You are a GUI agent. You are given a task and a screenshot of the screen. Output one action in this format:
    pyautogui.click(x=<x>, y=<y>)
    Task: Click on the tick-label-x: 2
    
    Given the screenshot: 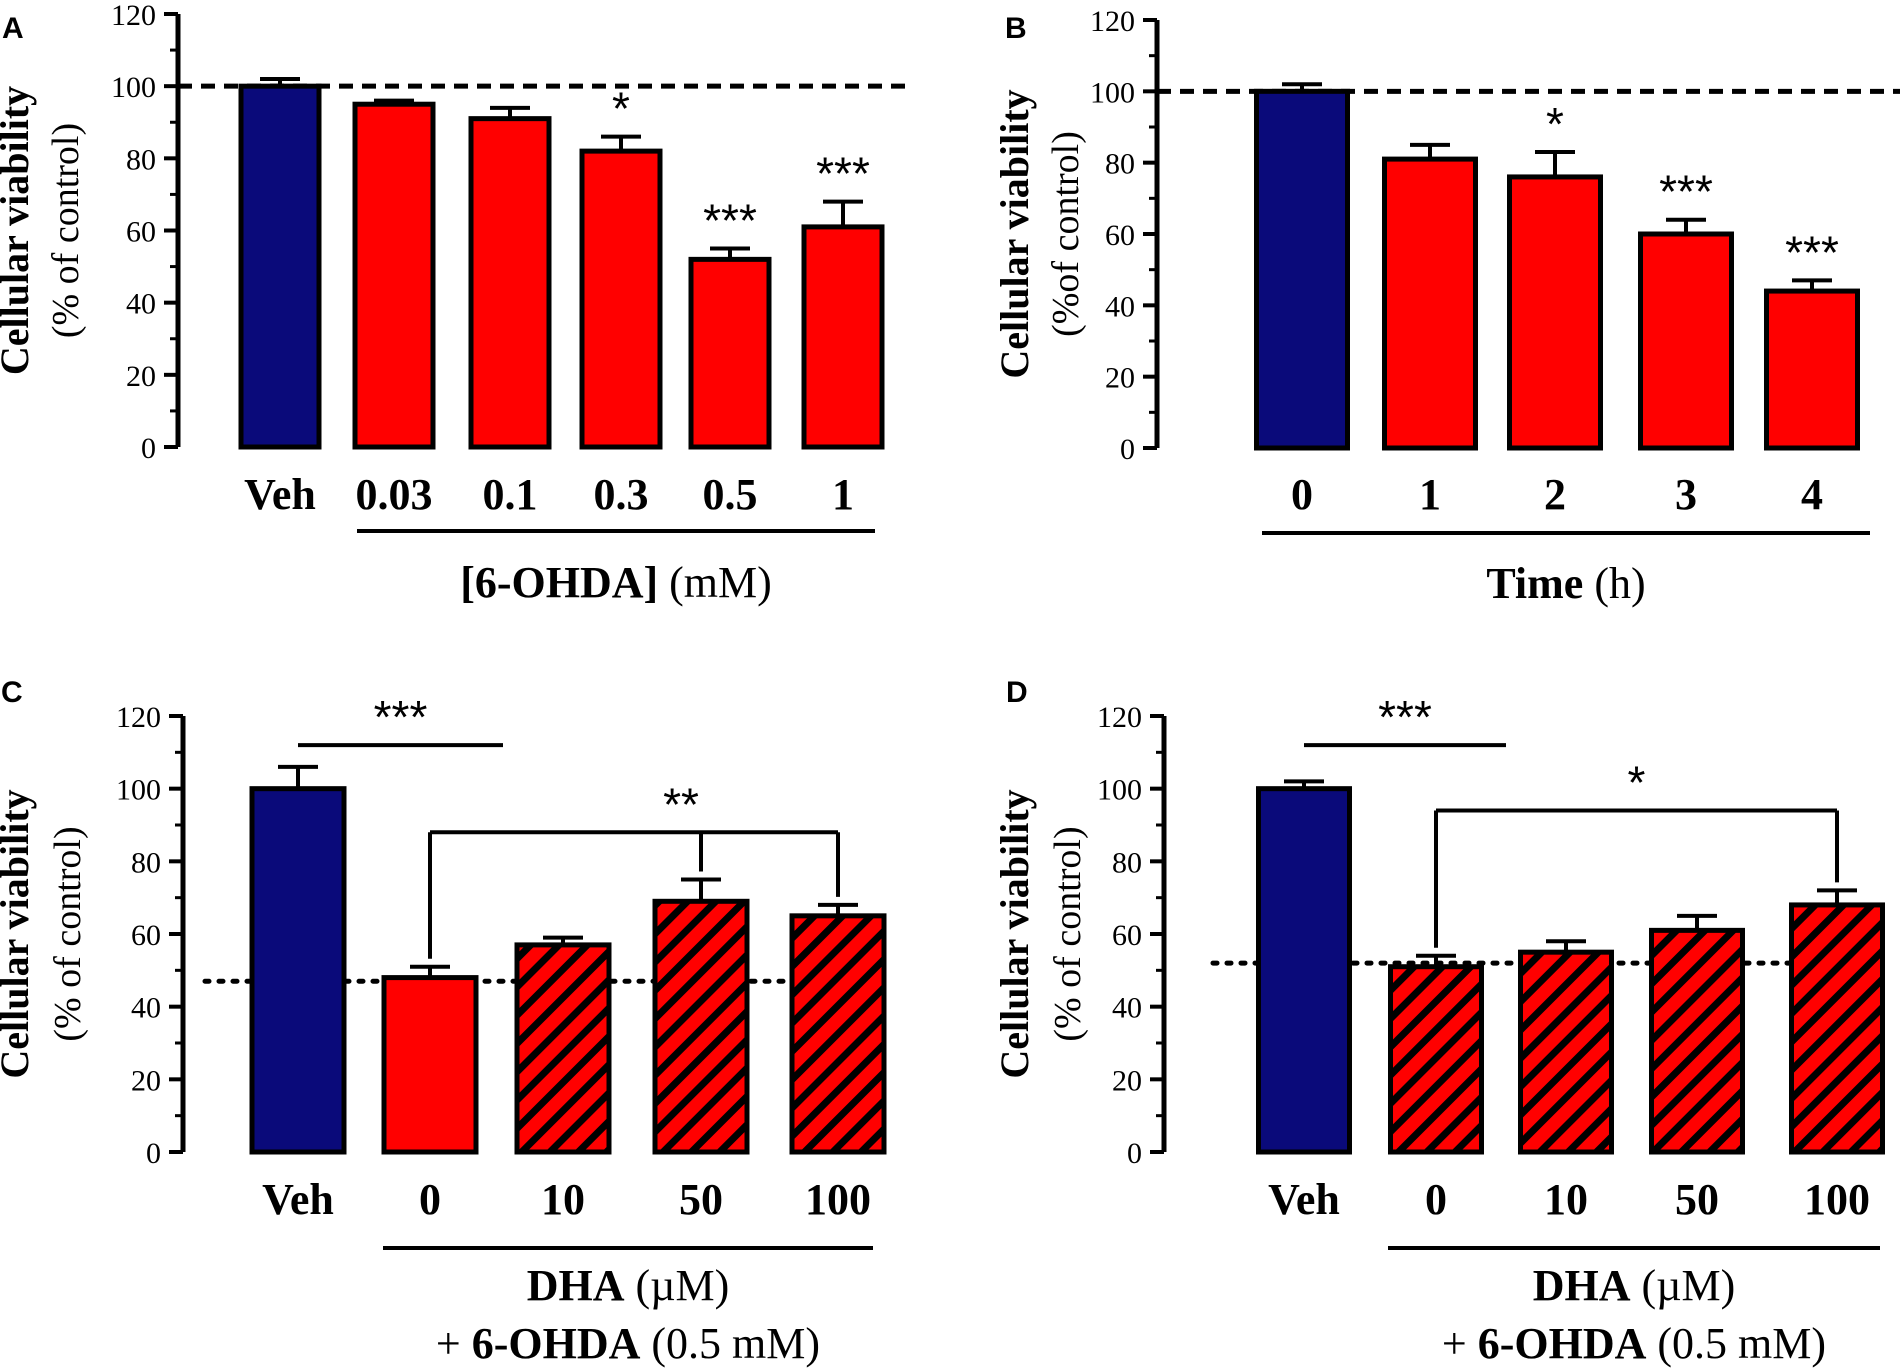 What is the action you would take?
    pyautogui.click(x=1555, y=494)
    